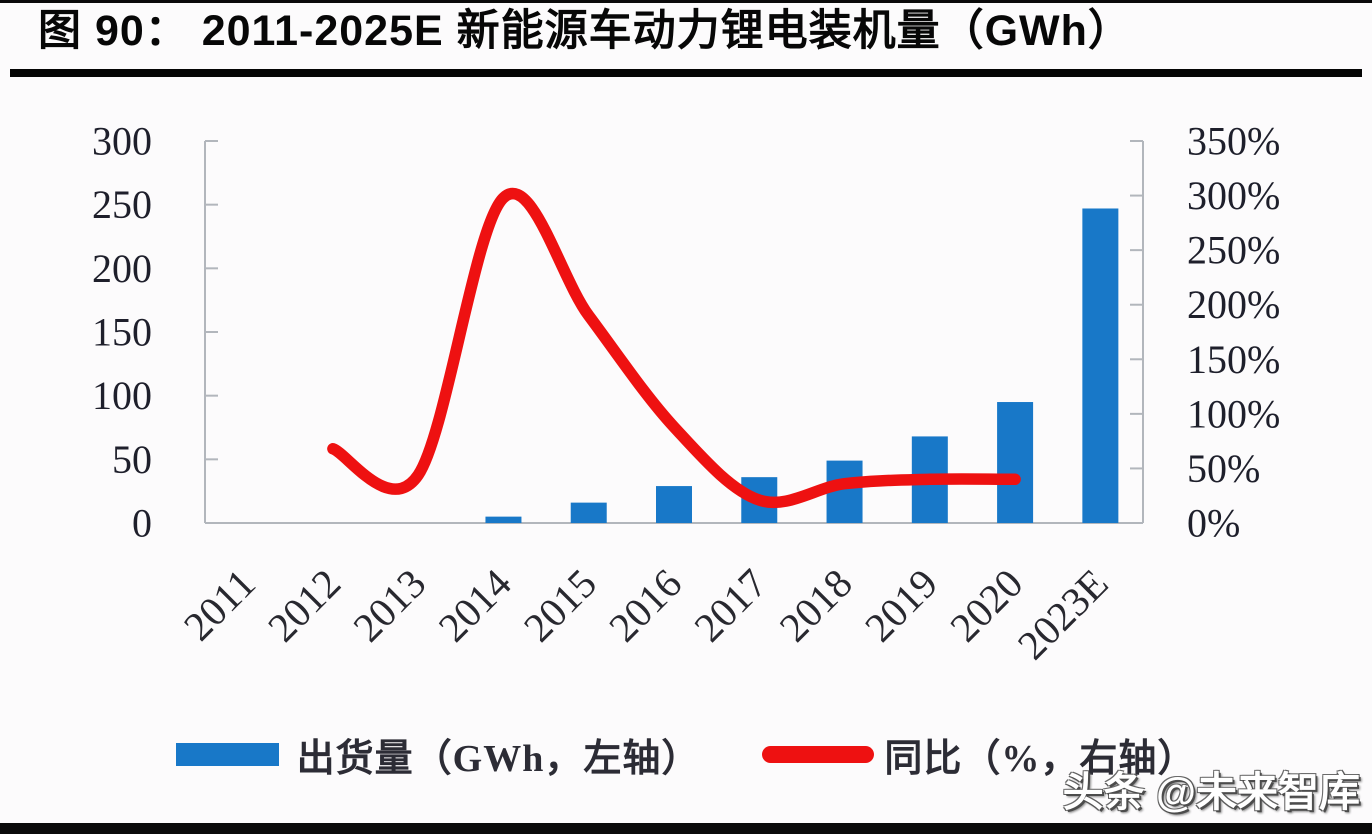 The width and height of the screenshot is (1372, 834). I want to click on bar-2015, so click(588, 512).